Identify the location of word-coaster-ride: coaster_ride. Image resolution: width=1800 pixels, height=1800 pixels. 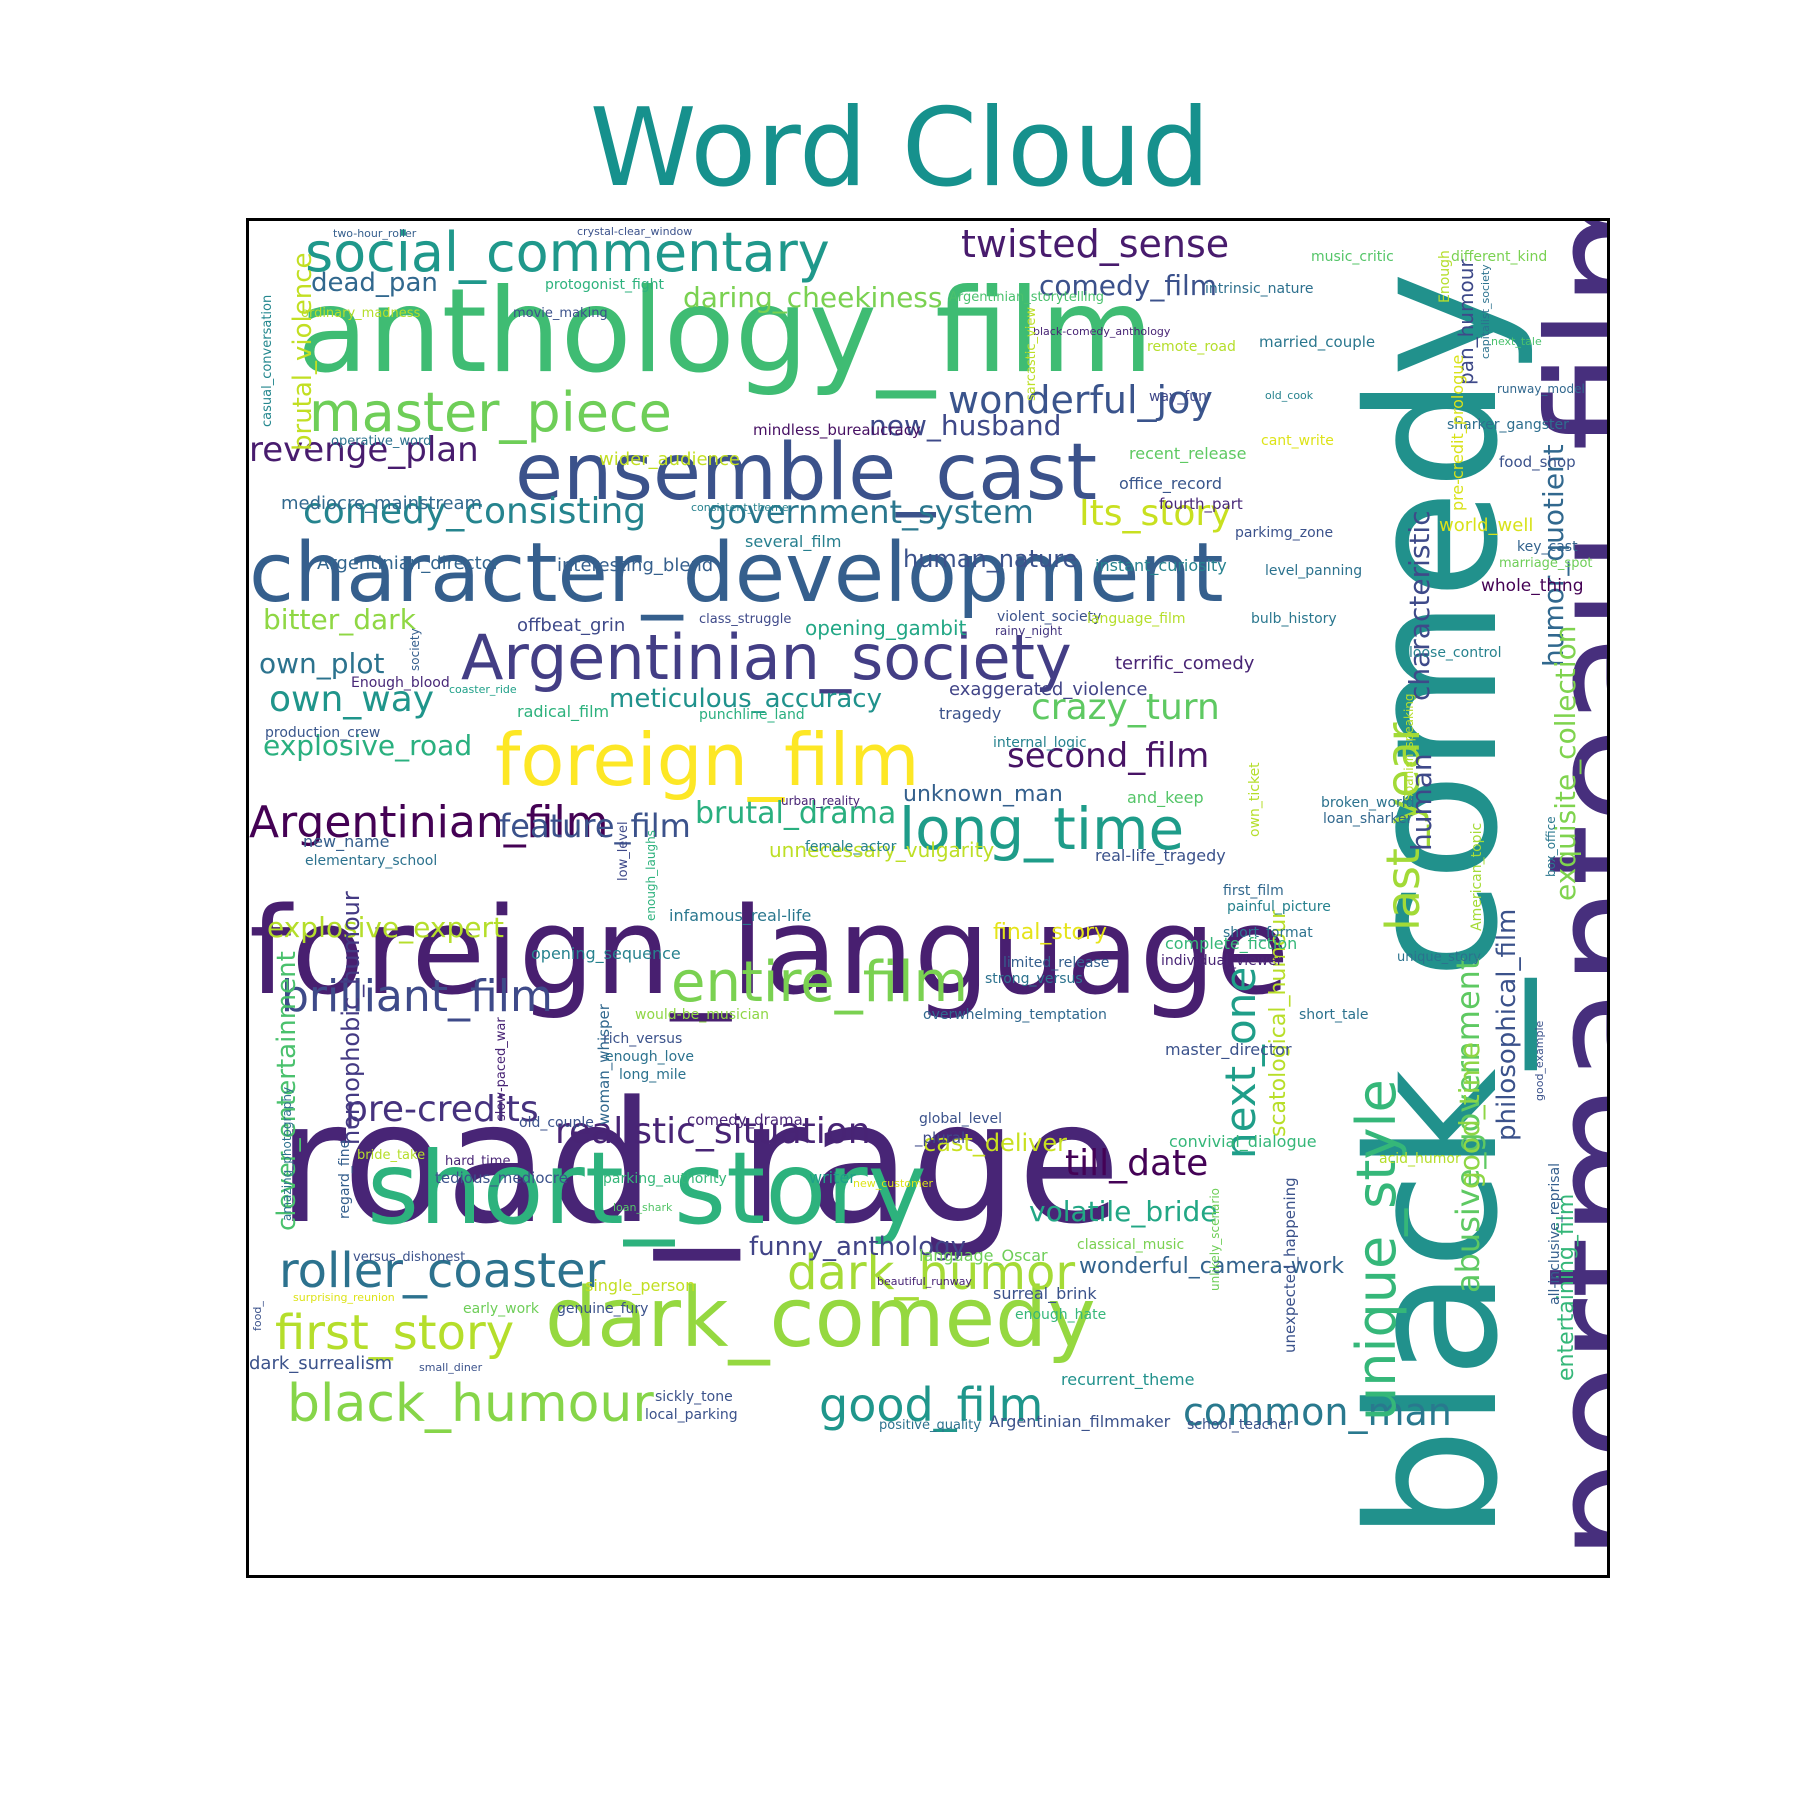
(483, 689).